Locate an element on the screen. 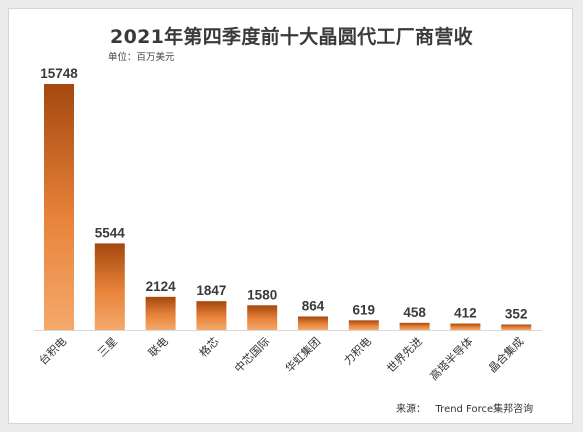 Image resolution: width=583 pixels, height=432 pixels. category-label-6: 力积电 is located at coordinates (357, 351).